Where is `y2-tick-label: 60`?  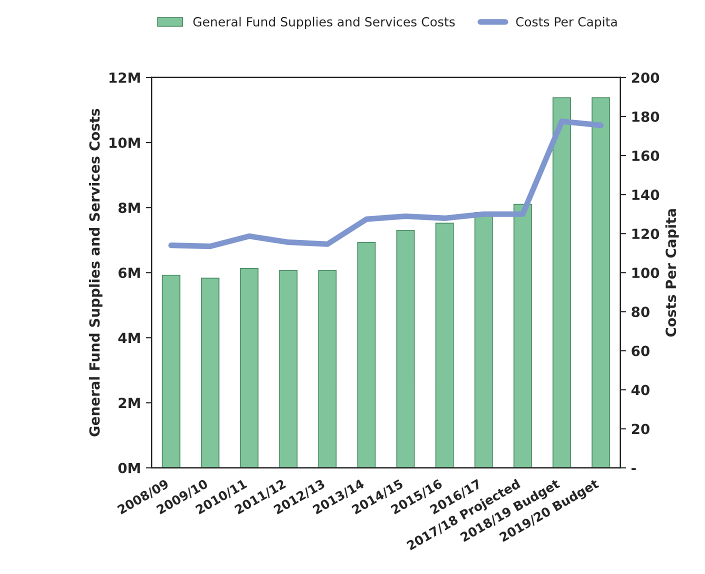
y2-tick-label: 60 is located at coordinates (641, 351).